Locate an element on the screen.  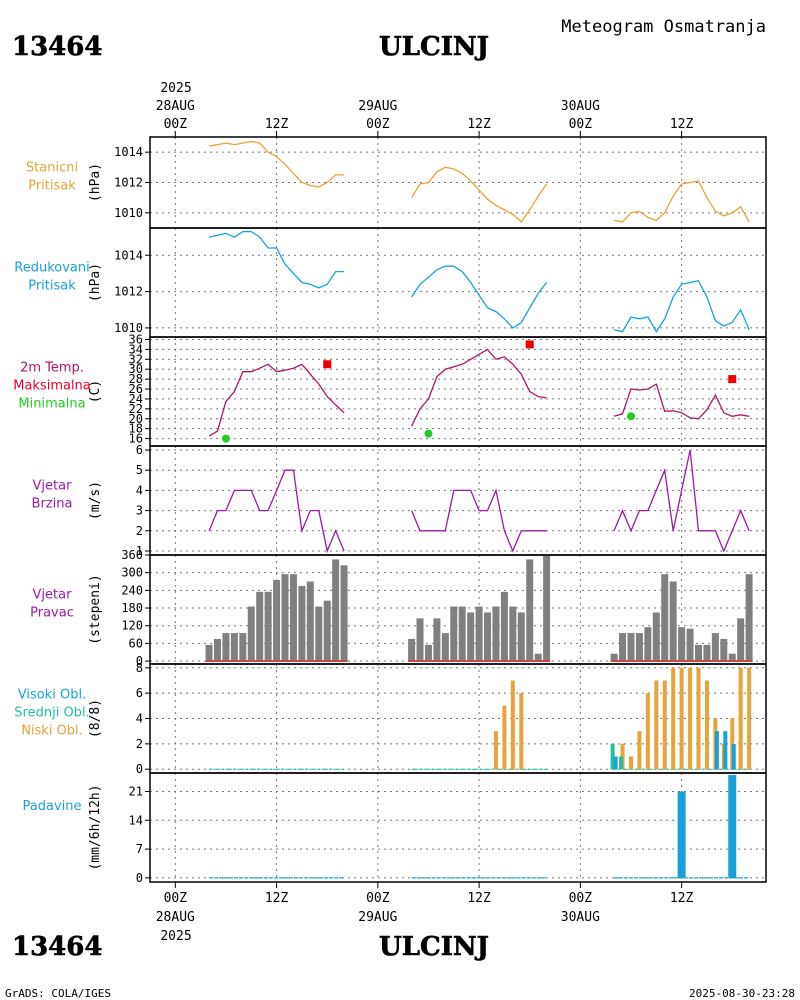
y-axis-label: (mm/6h/12h) is located at coordinates (95, 827).